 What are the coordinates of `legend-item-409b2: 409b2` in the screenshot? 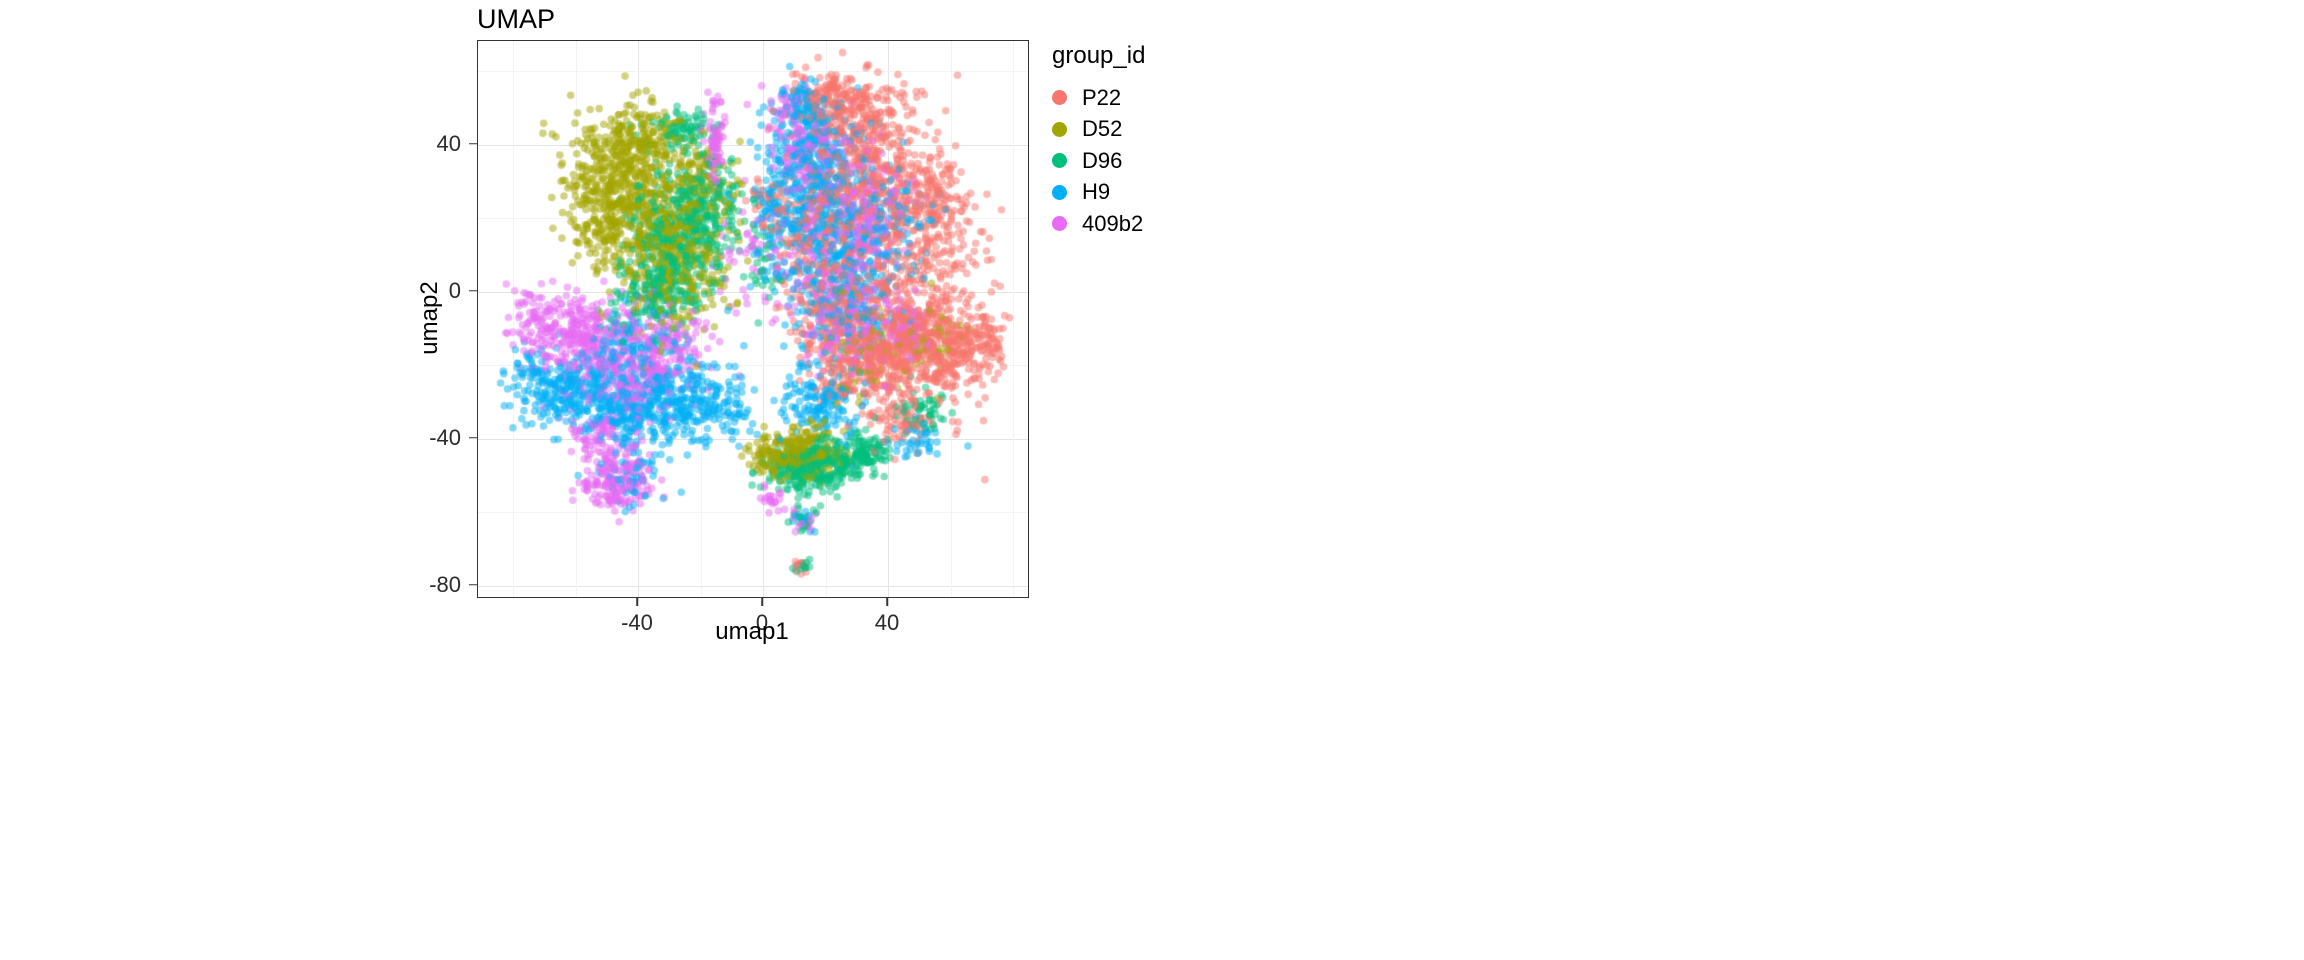 It's located at (1098, 224).